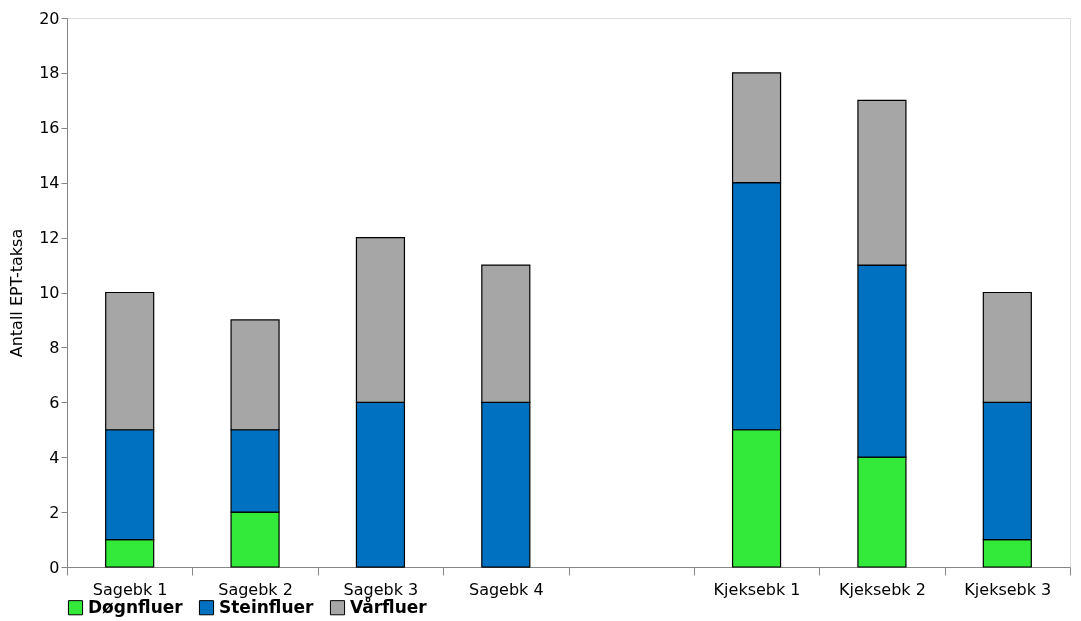  Describe the element at coordinates (757, 589) in the screenshot. I see `x-tick-label: Kjeksebk 1` at that location.